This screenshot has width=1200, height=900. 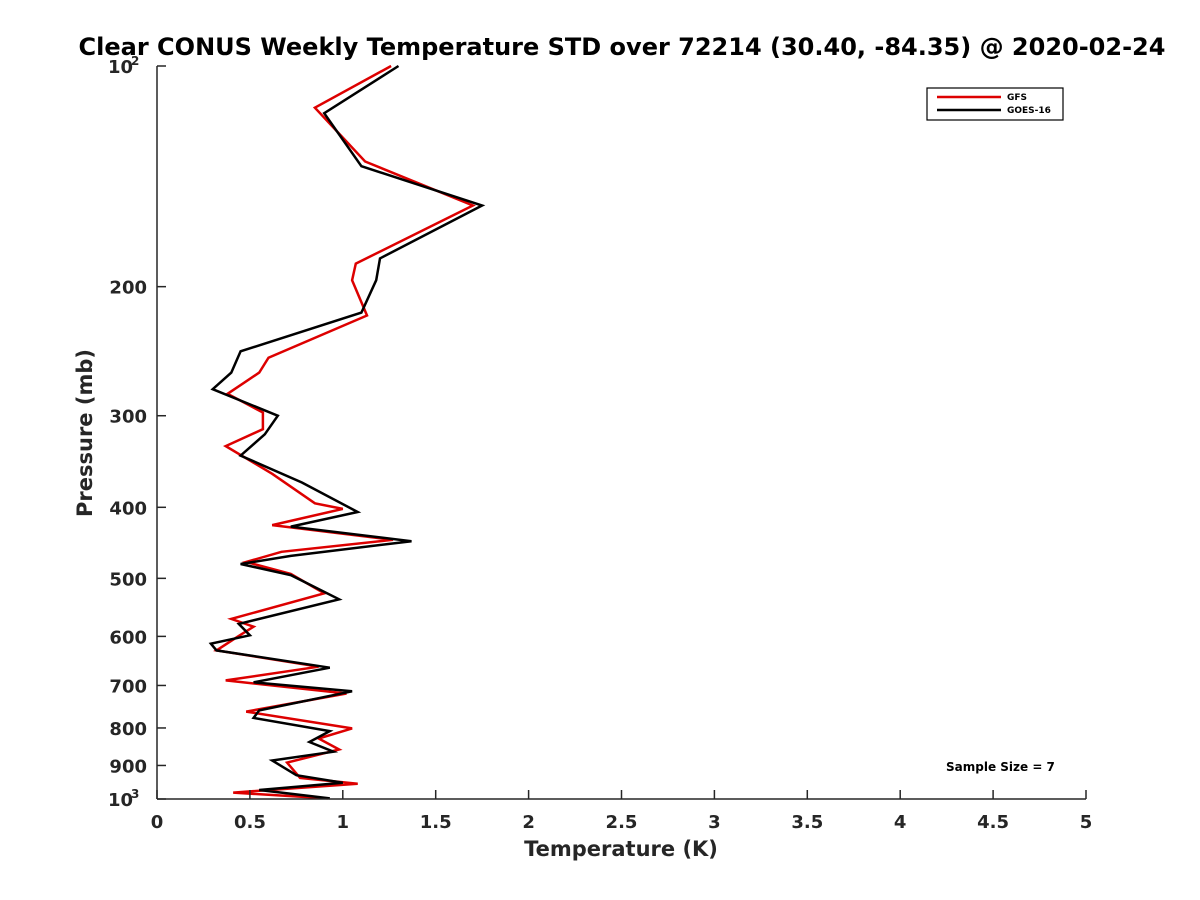 I want to click on y-tick-label: 300, so click(x=128, y=417).